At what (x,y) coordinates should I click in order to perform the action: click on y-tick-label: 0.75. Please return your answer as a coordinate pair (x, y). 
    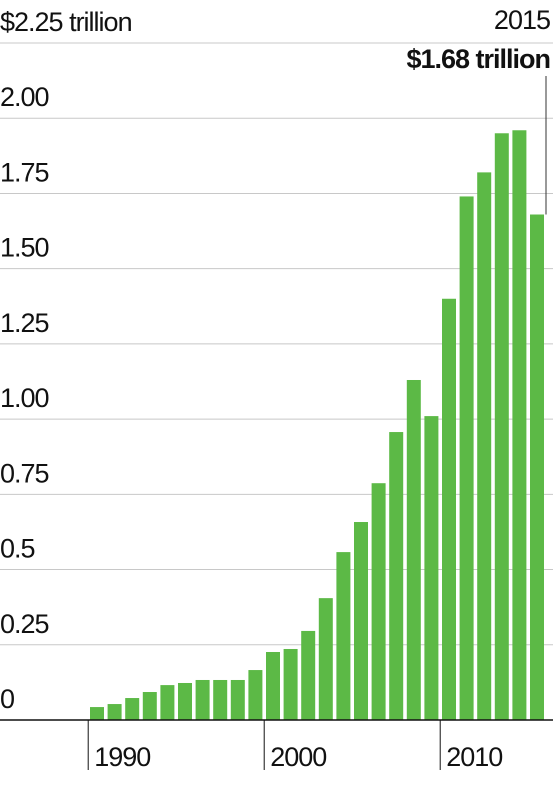
    Looking at the image, I should click on (24, 473).